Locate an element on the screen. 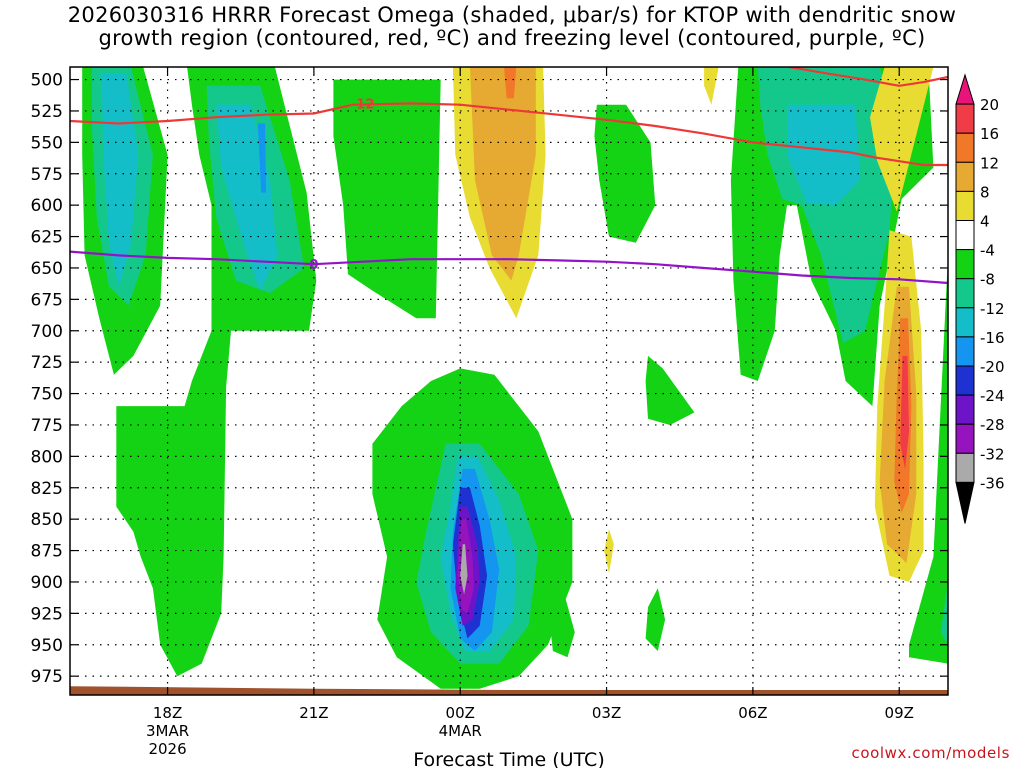  y-tick-label: 825 is located at coordinates (47, 489).